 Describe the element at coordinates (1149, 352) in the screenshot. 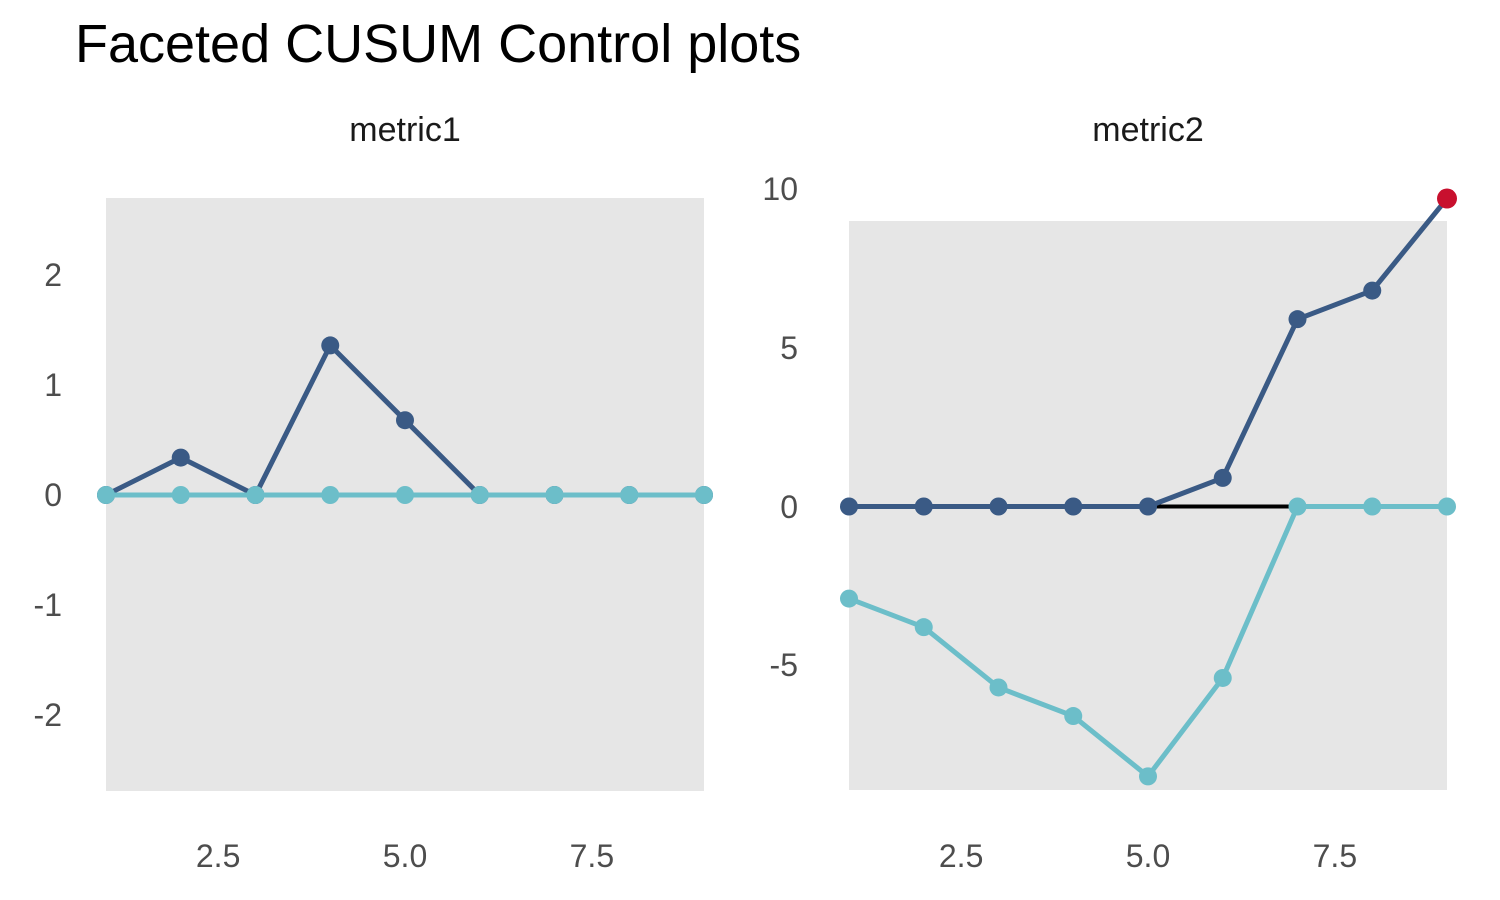

I see `cusum_high-line-metric2` at that location.